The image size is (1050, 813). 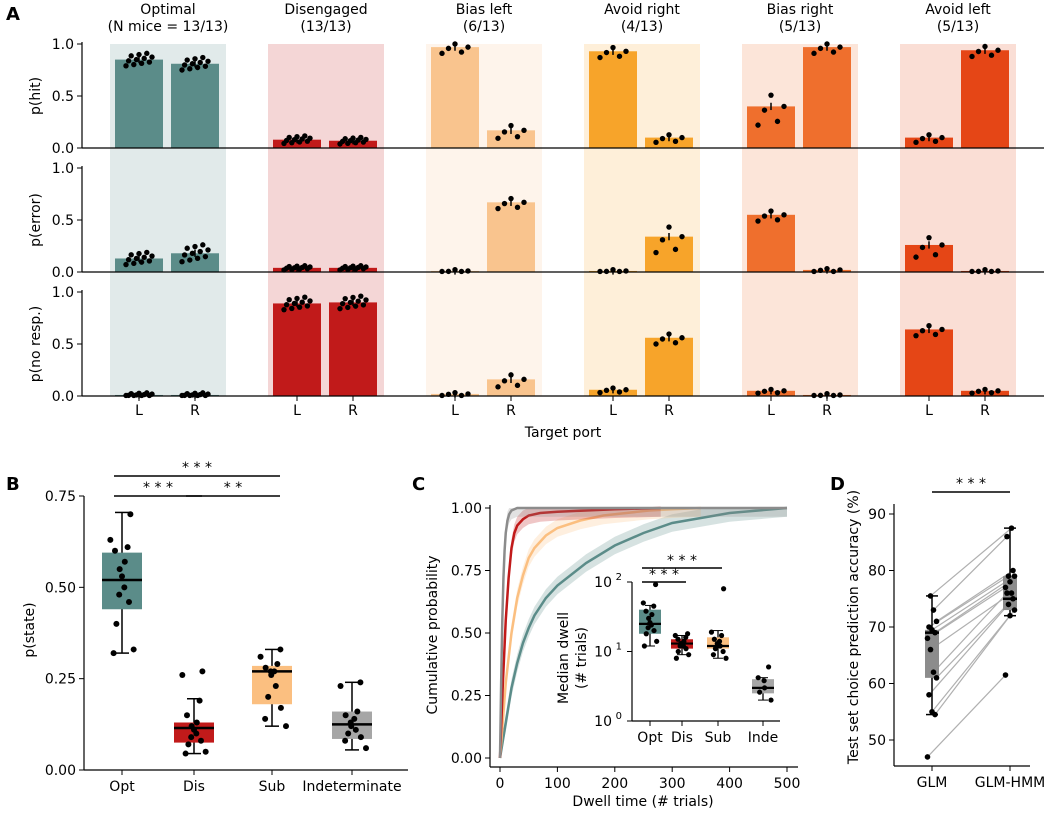 I want to click on panel-c-cdf-line-disengaged, so click(x=579, y=632).